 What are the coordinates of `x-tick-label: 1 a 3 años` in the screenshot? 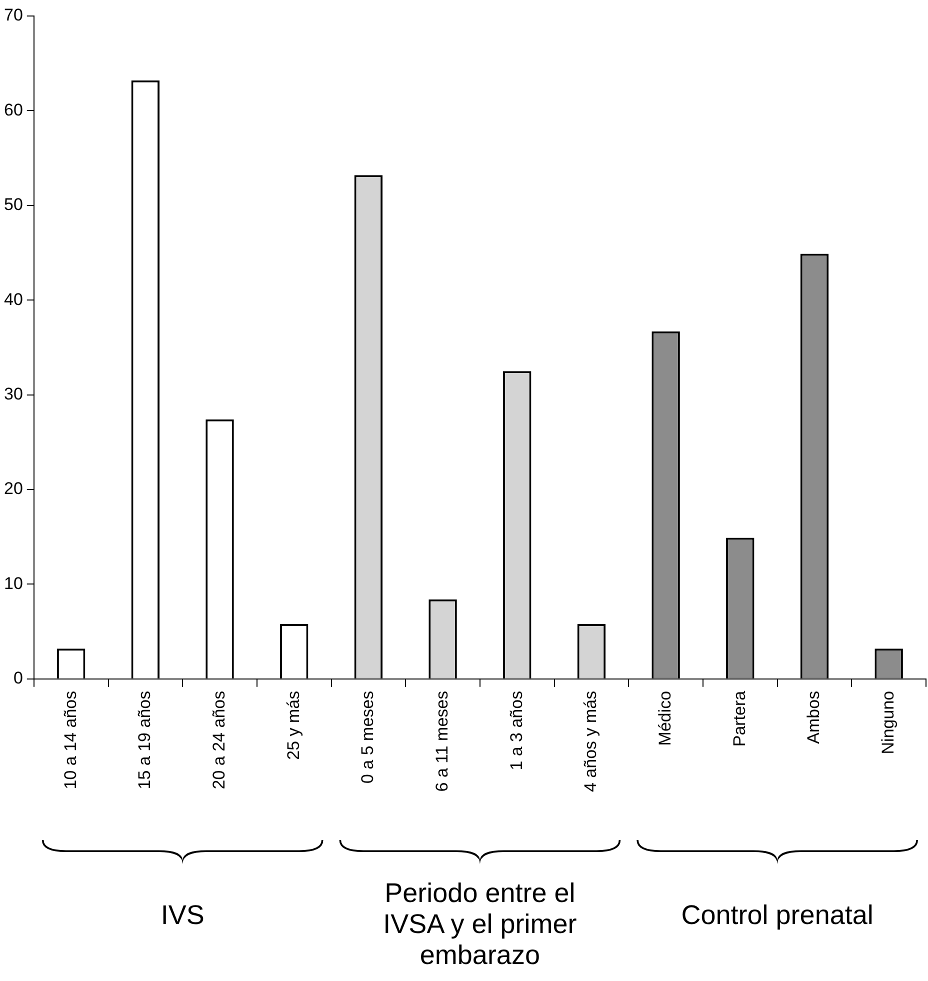 It's located at (516, 730).